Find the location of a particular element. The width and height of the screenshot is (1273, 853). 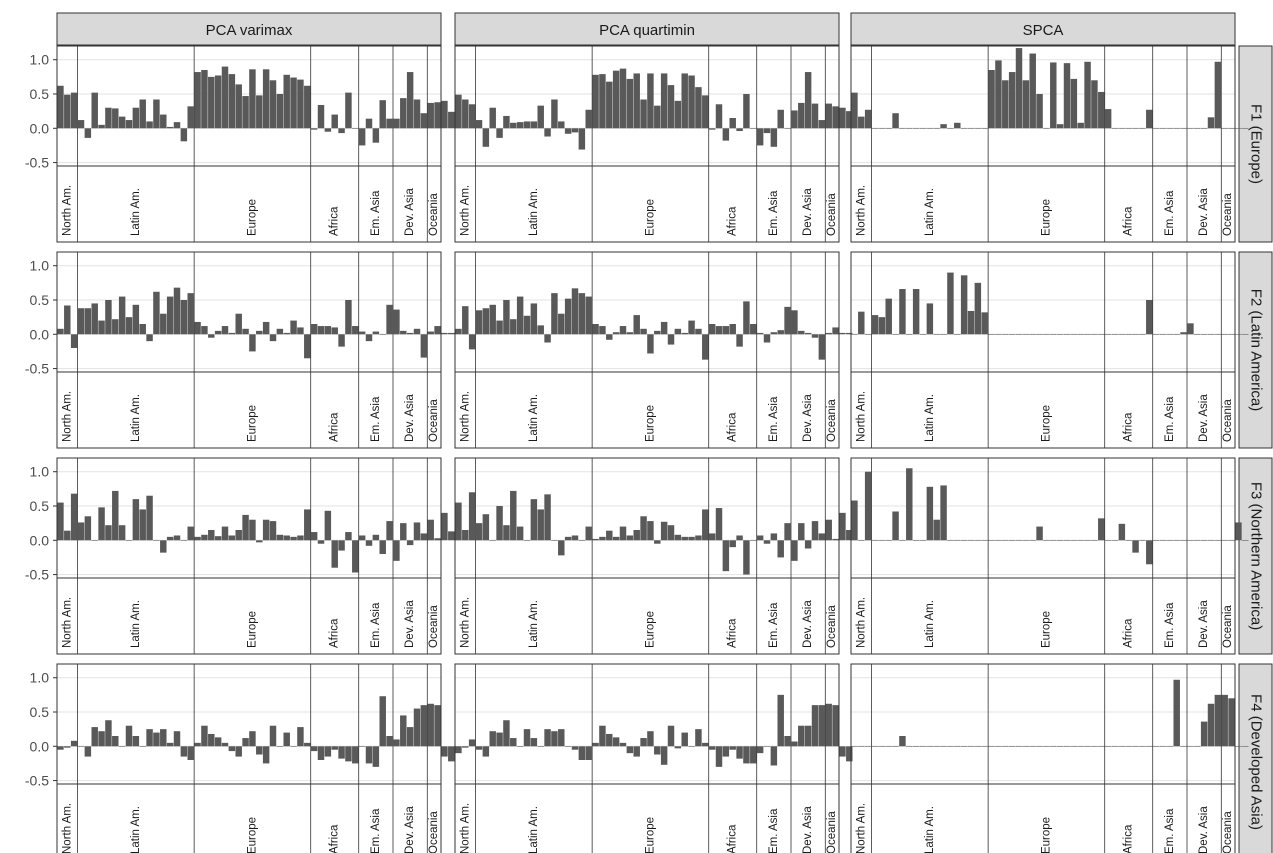

y-tick-label: 1.0 is located at coordinates (40, 678).